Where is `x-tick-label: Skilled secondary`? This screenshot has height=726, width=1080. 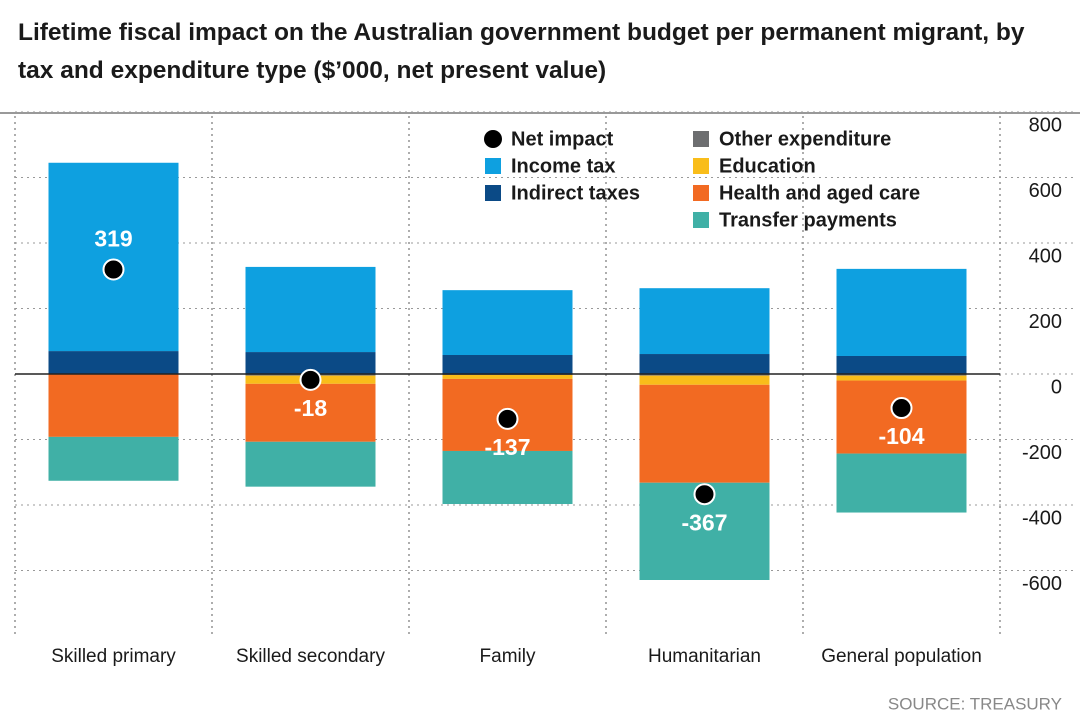
x-tick-label: Skilled secondary is located at coordinates (310, 656).